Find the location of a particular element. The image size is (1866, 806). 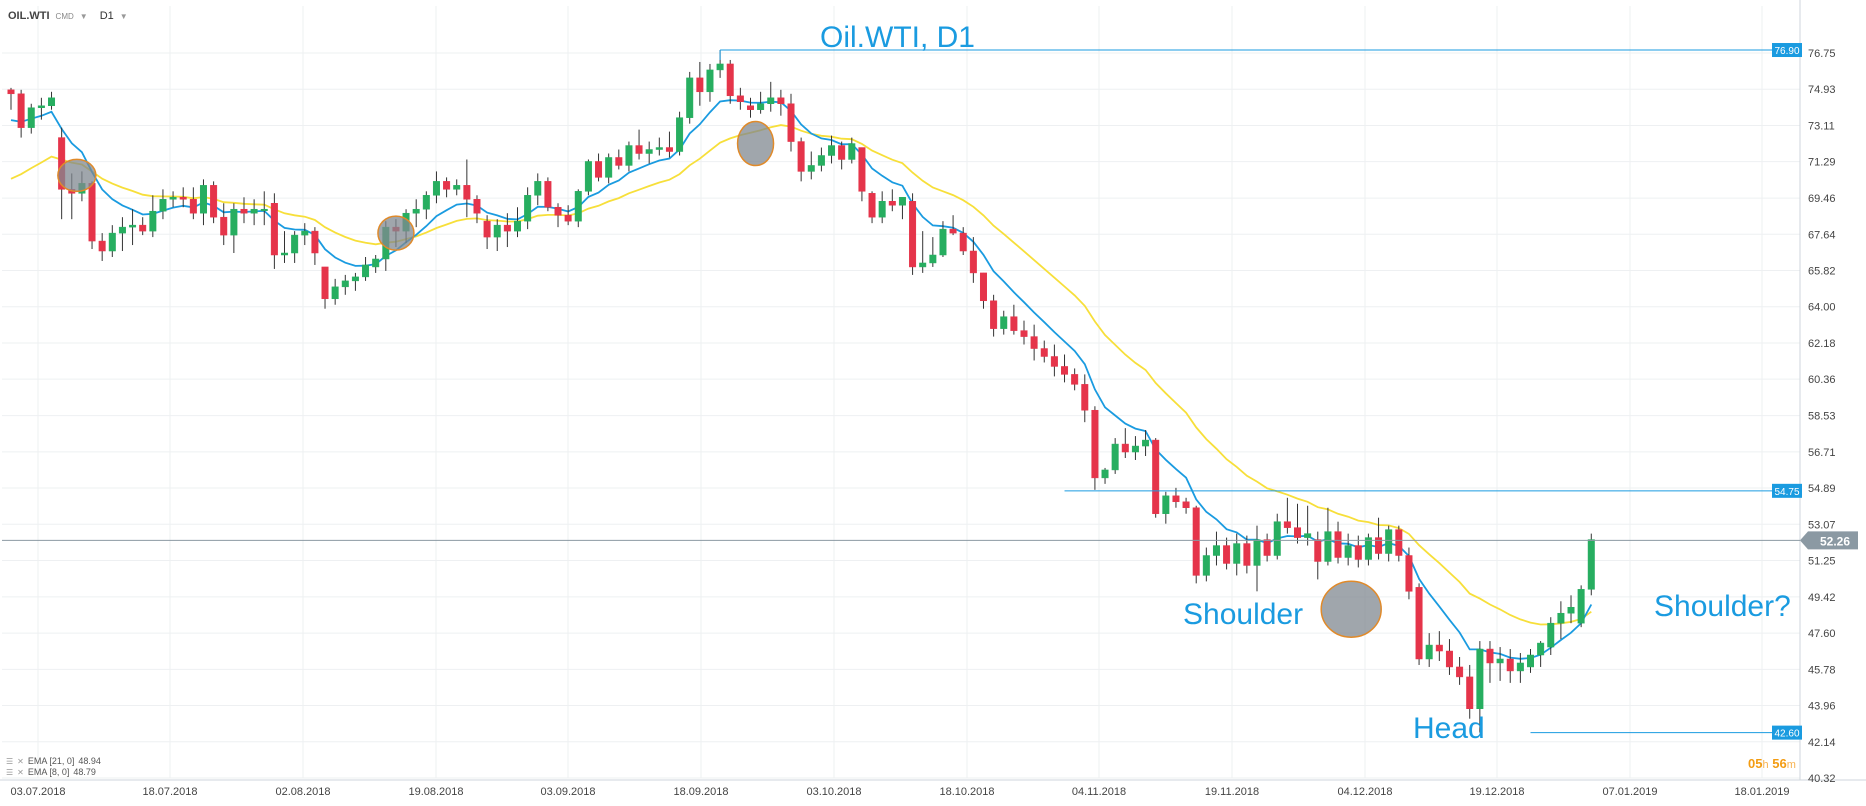

y-tick-label: 67.64 is located at coordinates (1822, 235).